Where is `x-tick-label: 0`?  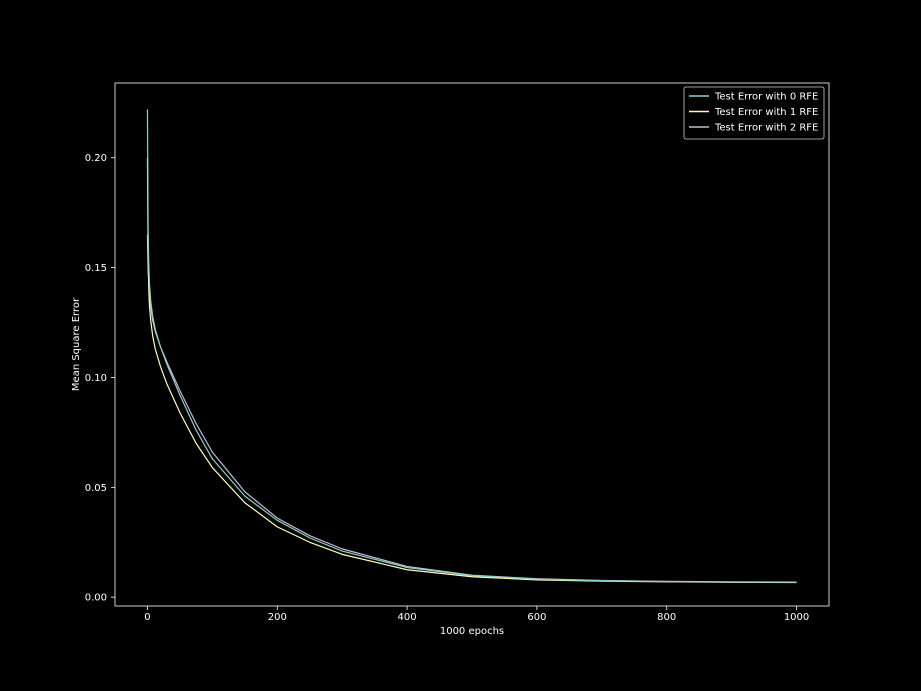 x-tick-label: 0 is located at coordinates (147, 617).